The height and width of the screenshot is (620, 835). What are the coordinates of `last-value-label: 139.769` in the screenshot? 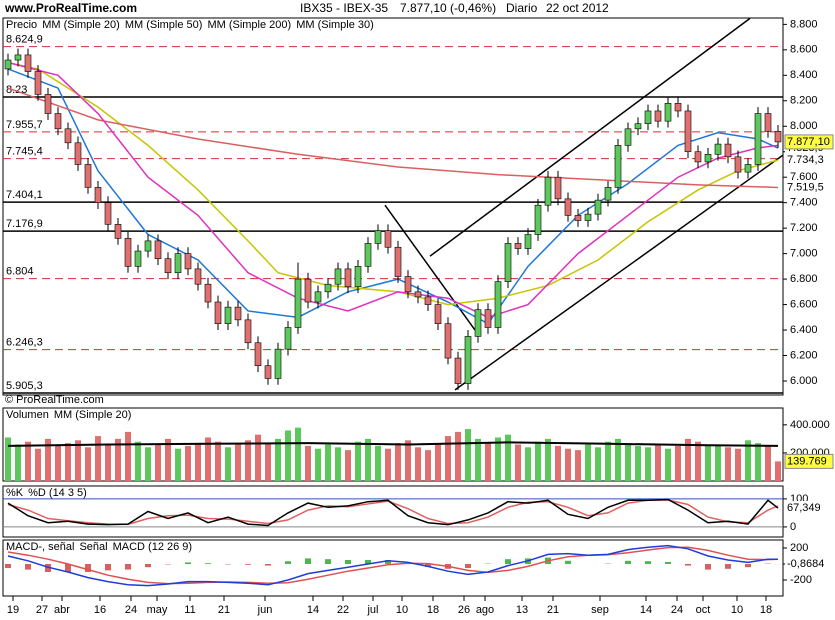 It's located at (807, 461).